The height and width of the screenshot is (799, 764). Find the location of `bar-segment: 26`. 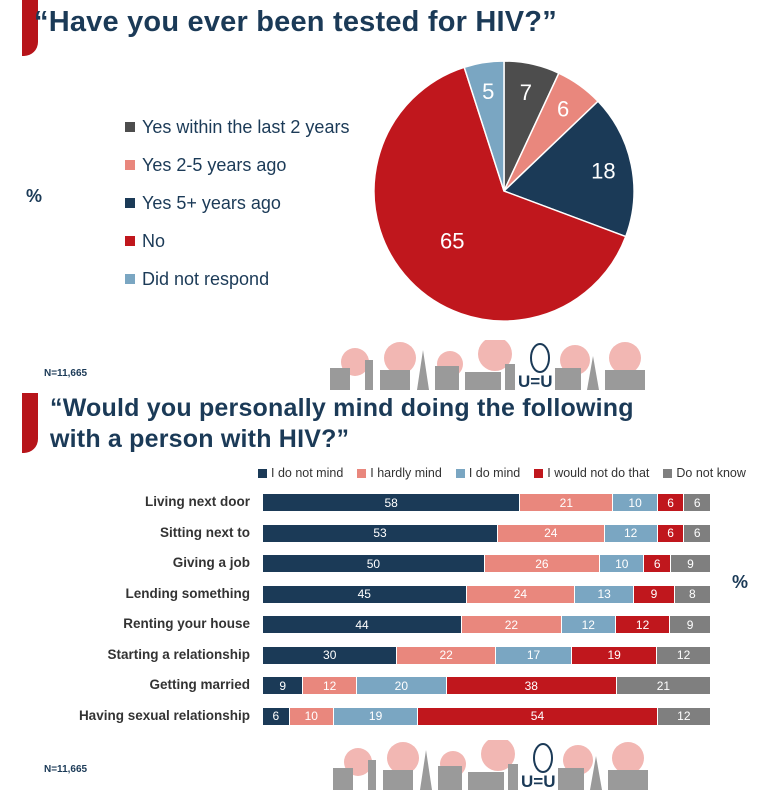

bar-segment: 26 is located at coordinates (542, 563).